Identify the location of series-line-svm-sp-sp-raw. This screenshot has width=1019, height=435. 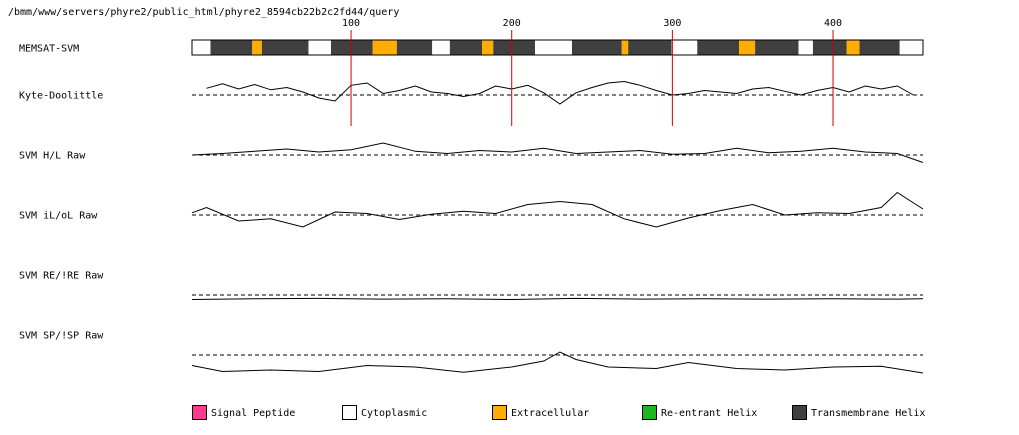
(557, 362).